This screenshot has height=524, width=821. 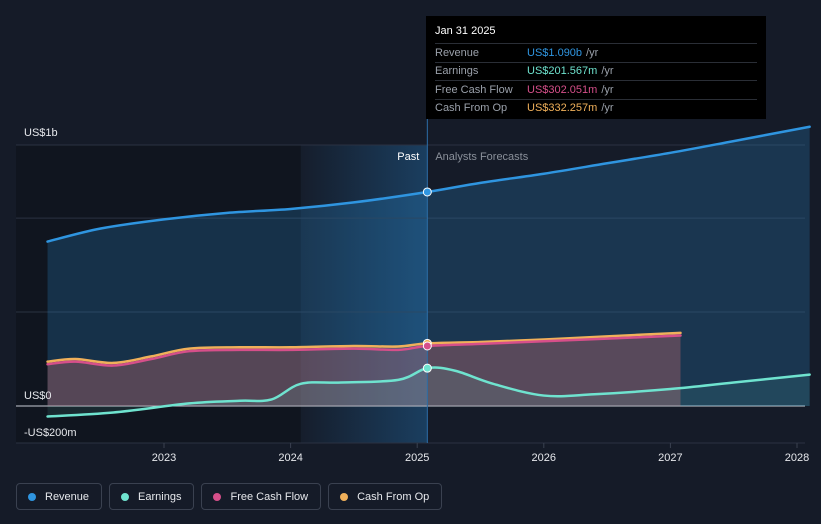 What do you see at coordinates (474, 89) in the screenshot?
I see `tooltip-label: Free Cash Flow` at bounding box center [474, 89].